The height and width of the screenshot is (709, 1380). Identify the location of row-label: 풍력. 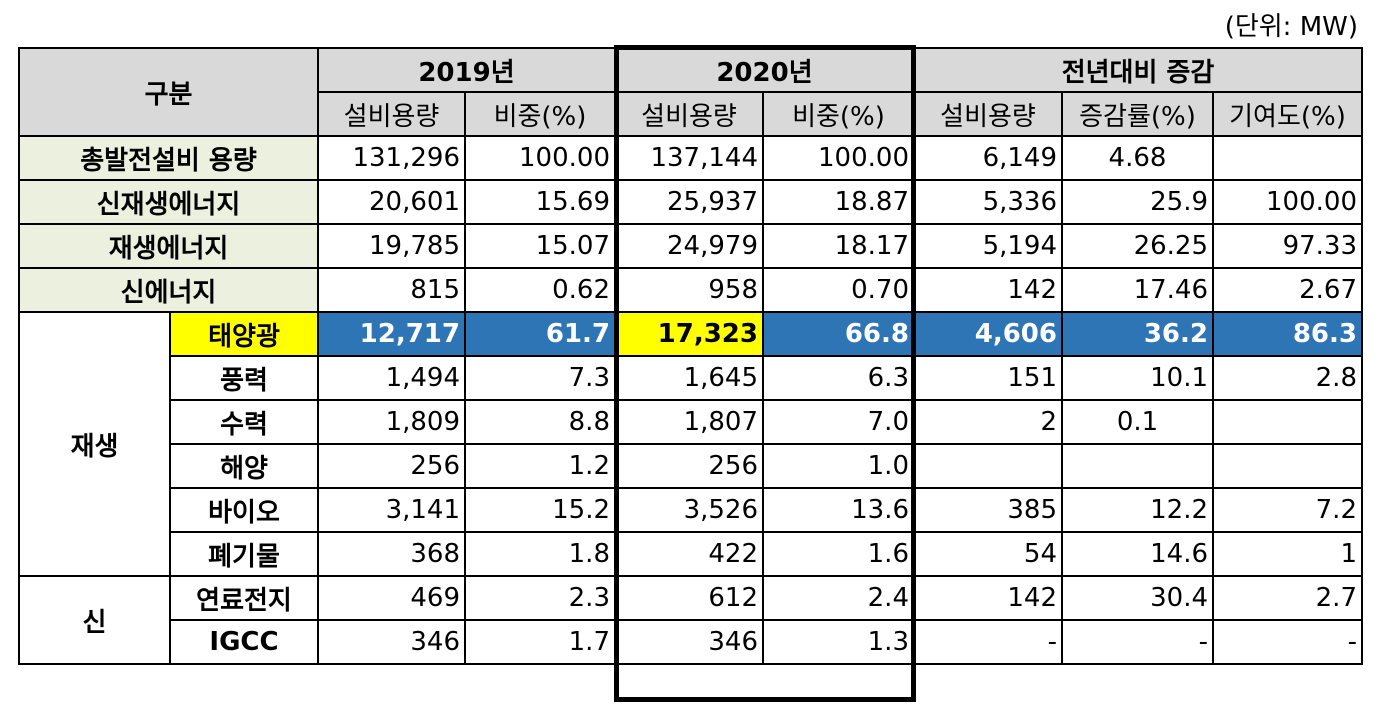
(244, 378).